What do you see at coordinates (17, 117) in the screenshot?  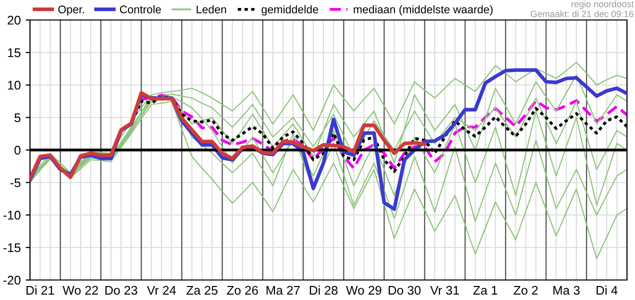 I see `y-tick-label: 5` at bounding box center [17, 117].